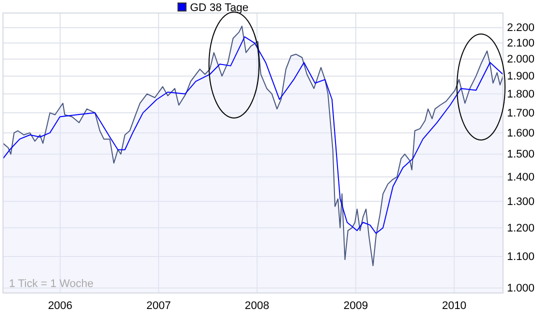  I want to click on x-tick-label: 2007, so click(158, 306).